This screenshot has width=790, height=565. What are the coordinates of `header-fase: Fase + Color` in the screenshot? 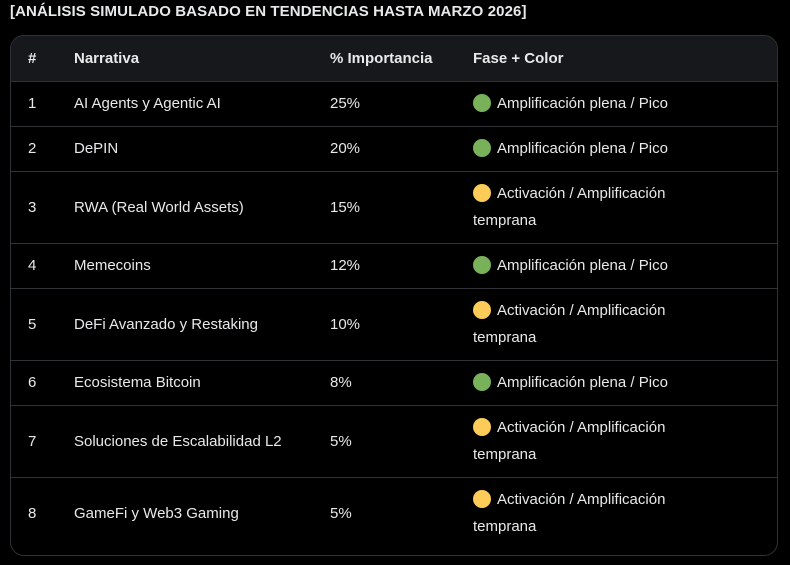 It's located at (518, 58).